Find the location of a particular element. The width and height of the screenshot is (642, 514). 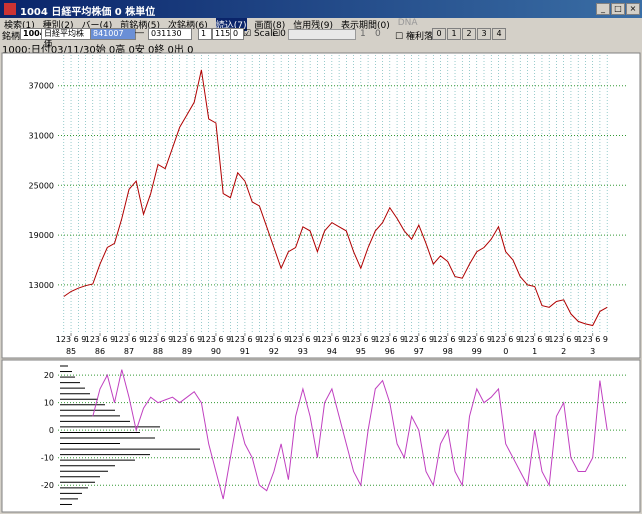

y-tick-label: 31000 is located at coordinates (41, 135).